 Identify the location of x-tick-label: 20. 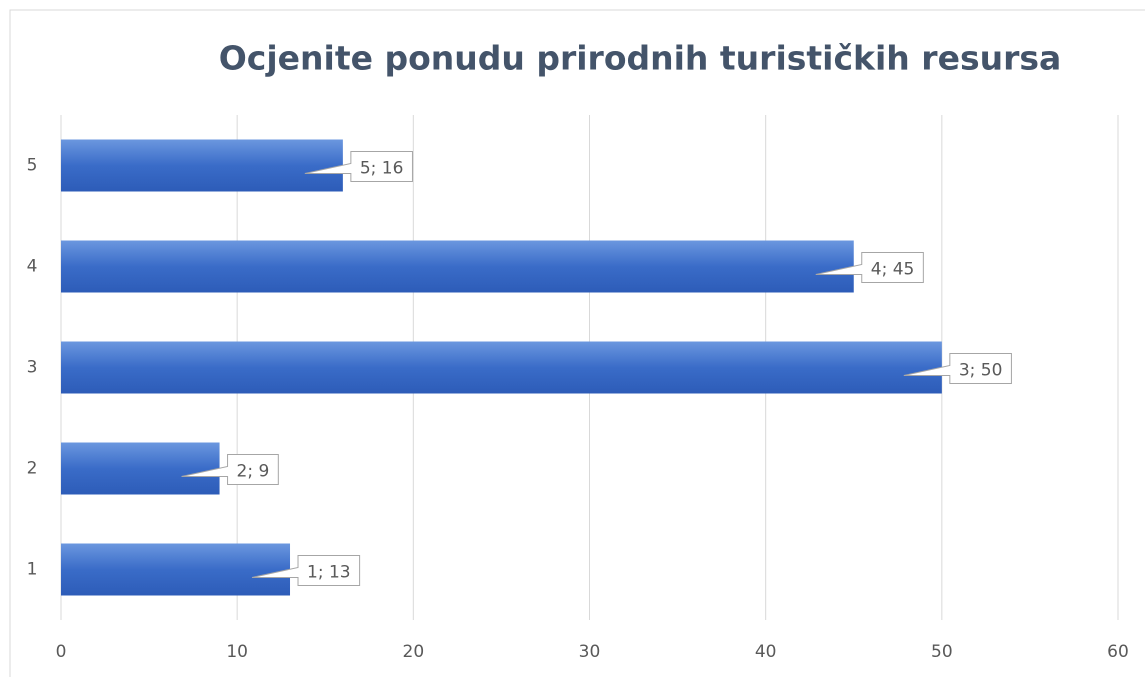
(414, 652).